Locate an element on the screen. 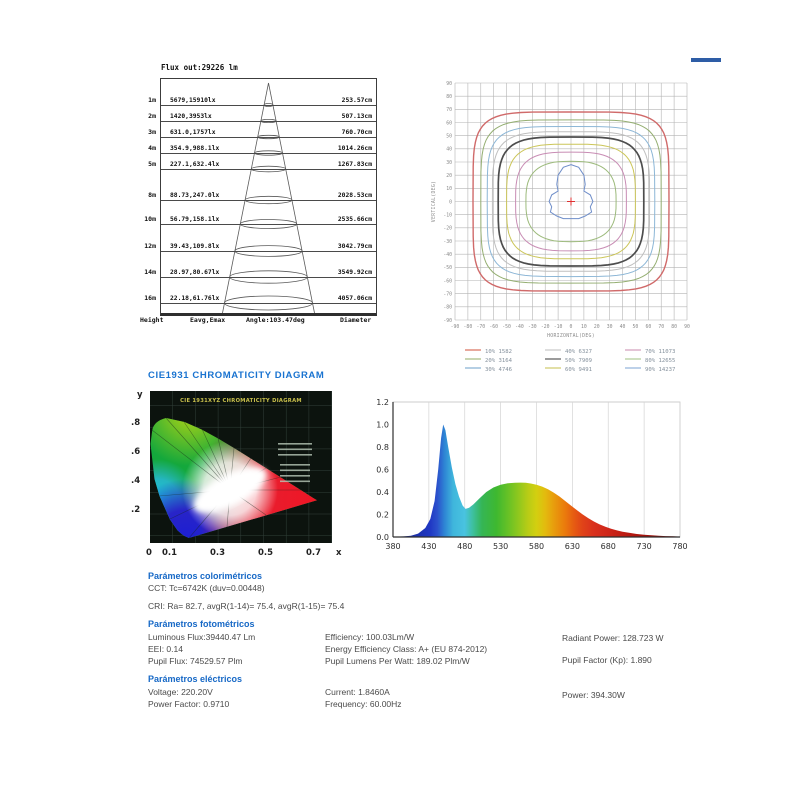  svg-text: HORIZONTAL(DEG) is located at coordinates (571, 336).